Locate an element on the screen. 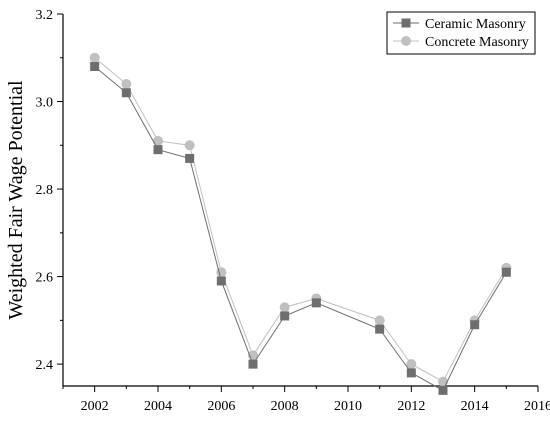 The width and height of the screenshot is (550, 421). y-tick-label: 2.8 is located at coordinates (45, 190).